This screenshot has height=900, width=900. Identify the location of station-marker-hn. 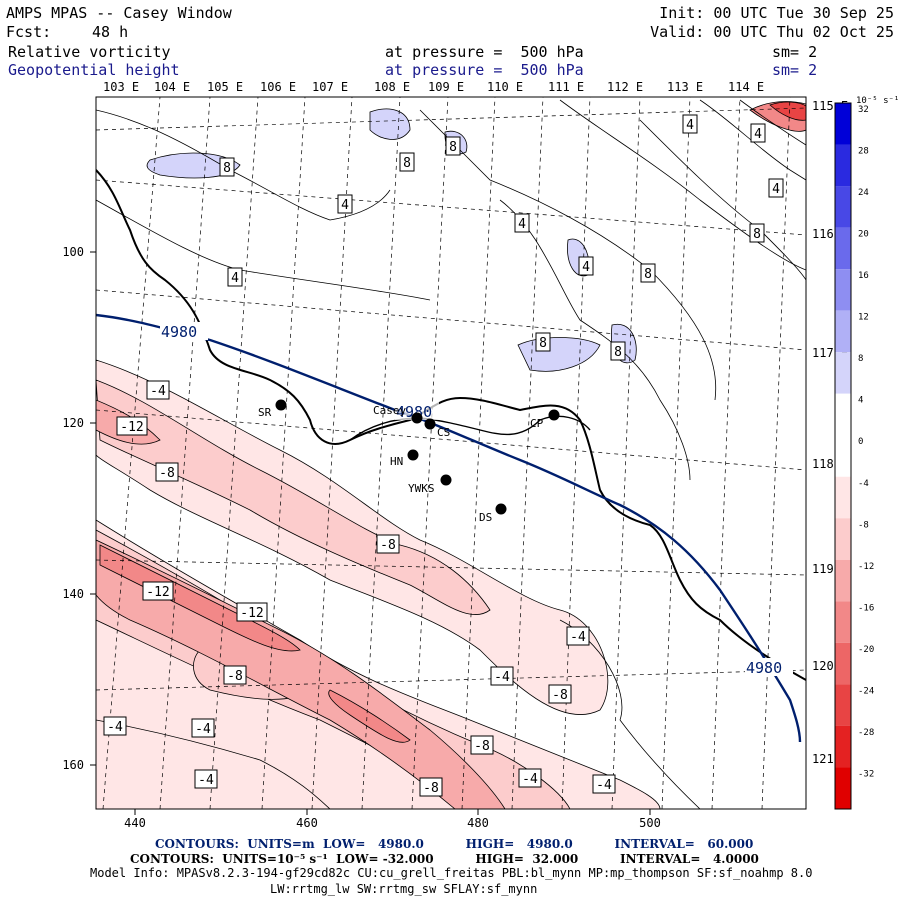
(413, 455).